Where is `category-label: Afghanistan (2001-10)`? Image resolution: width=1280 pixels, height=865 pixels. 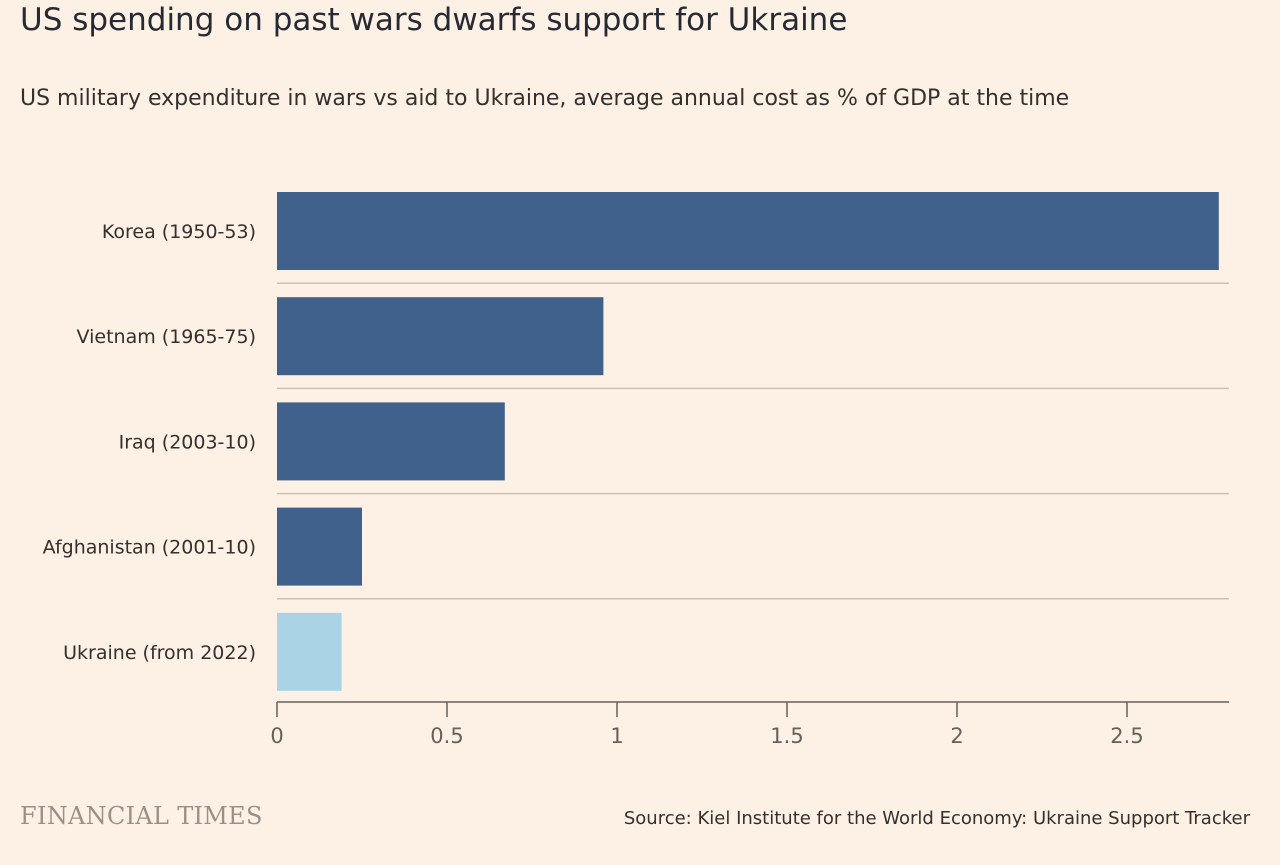
category-label: Afghanistan (2001-10) is located at coordinates (149, 548).